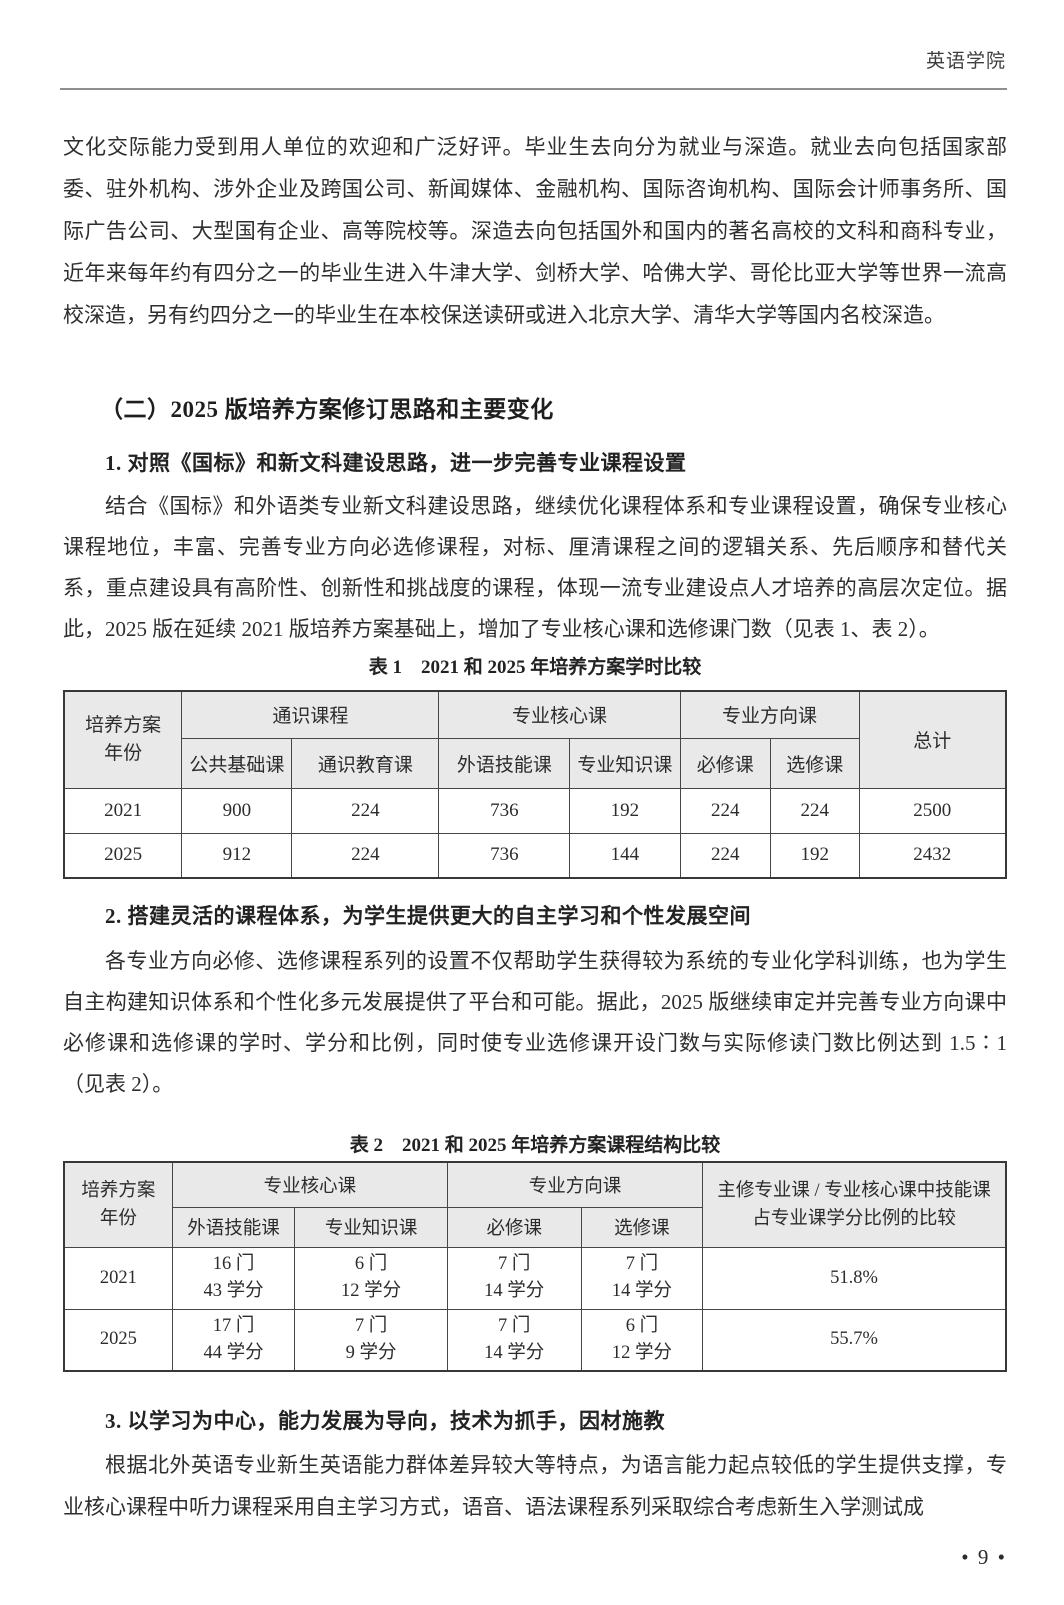 Image resolution: width=1064 pixels, height=1605 pixels. Describe the element at coordinates (118, 1340) in the screenshot. I see `t2-cell-year: 2025` at that location.